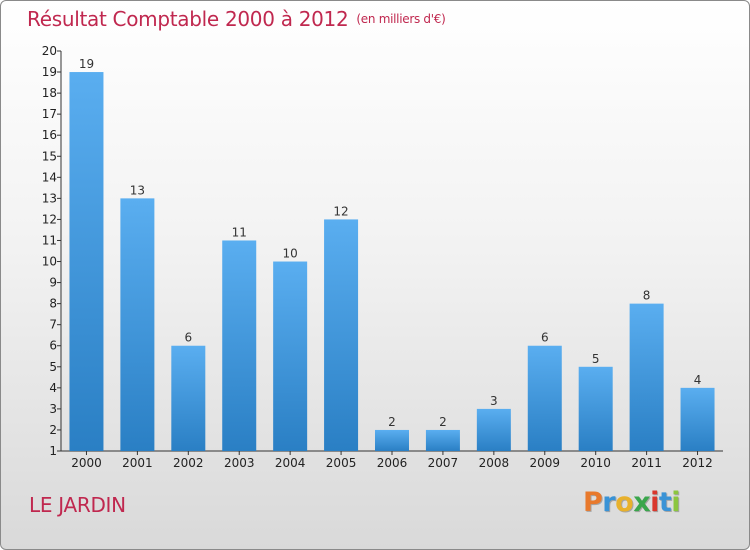 This screenshot has width=750, height=550. Describe the element at coordinates (53, 409) in the screenshot. I see `y-tick-label: 3` at that location.